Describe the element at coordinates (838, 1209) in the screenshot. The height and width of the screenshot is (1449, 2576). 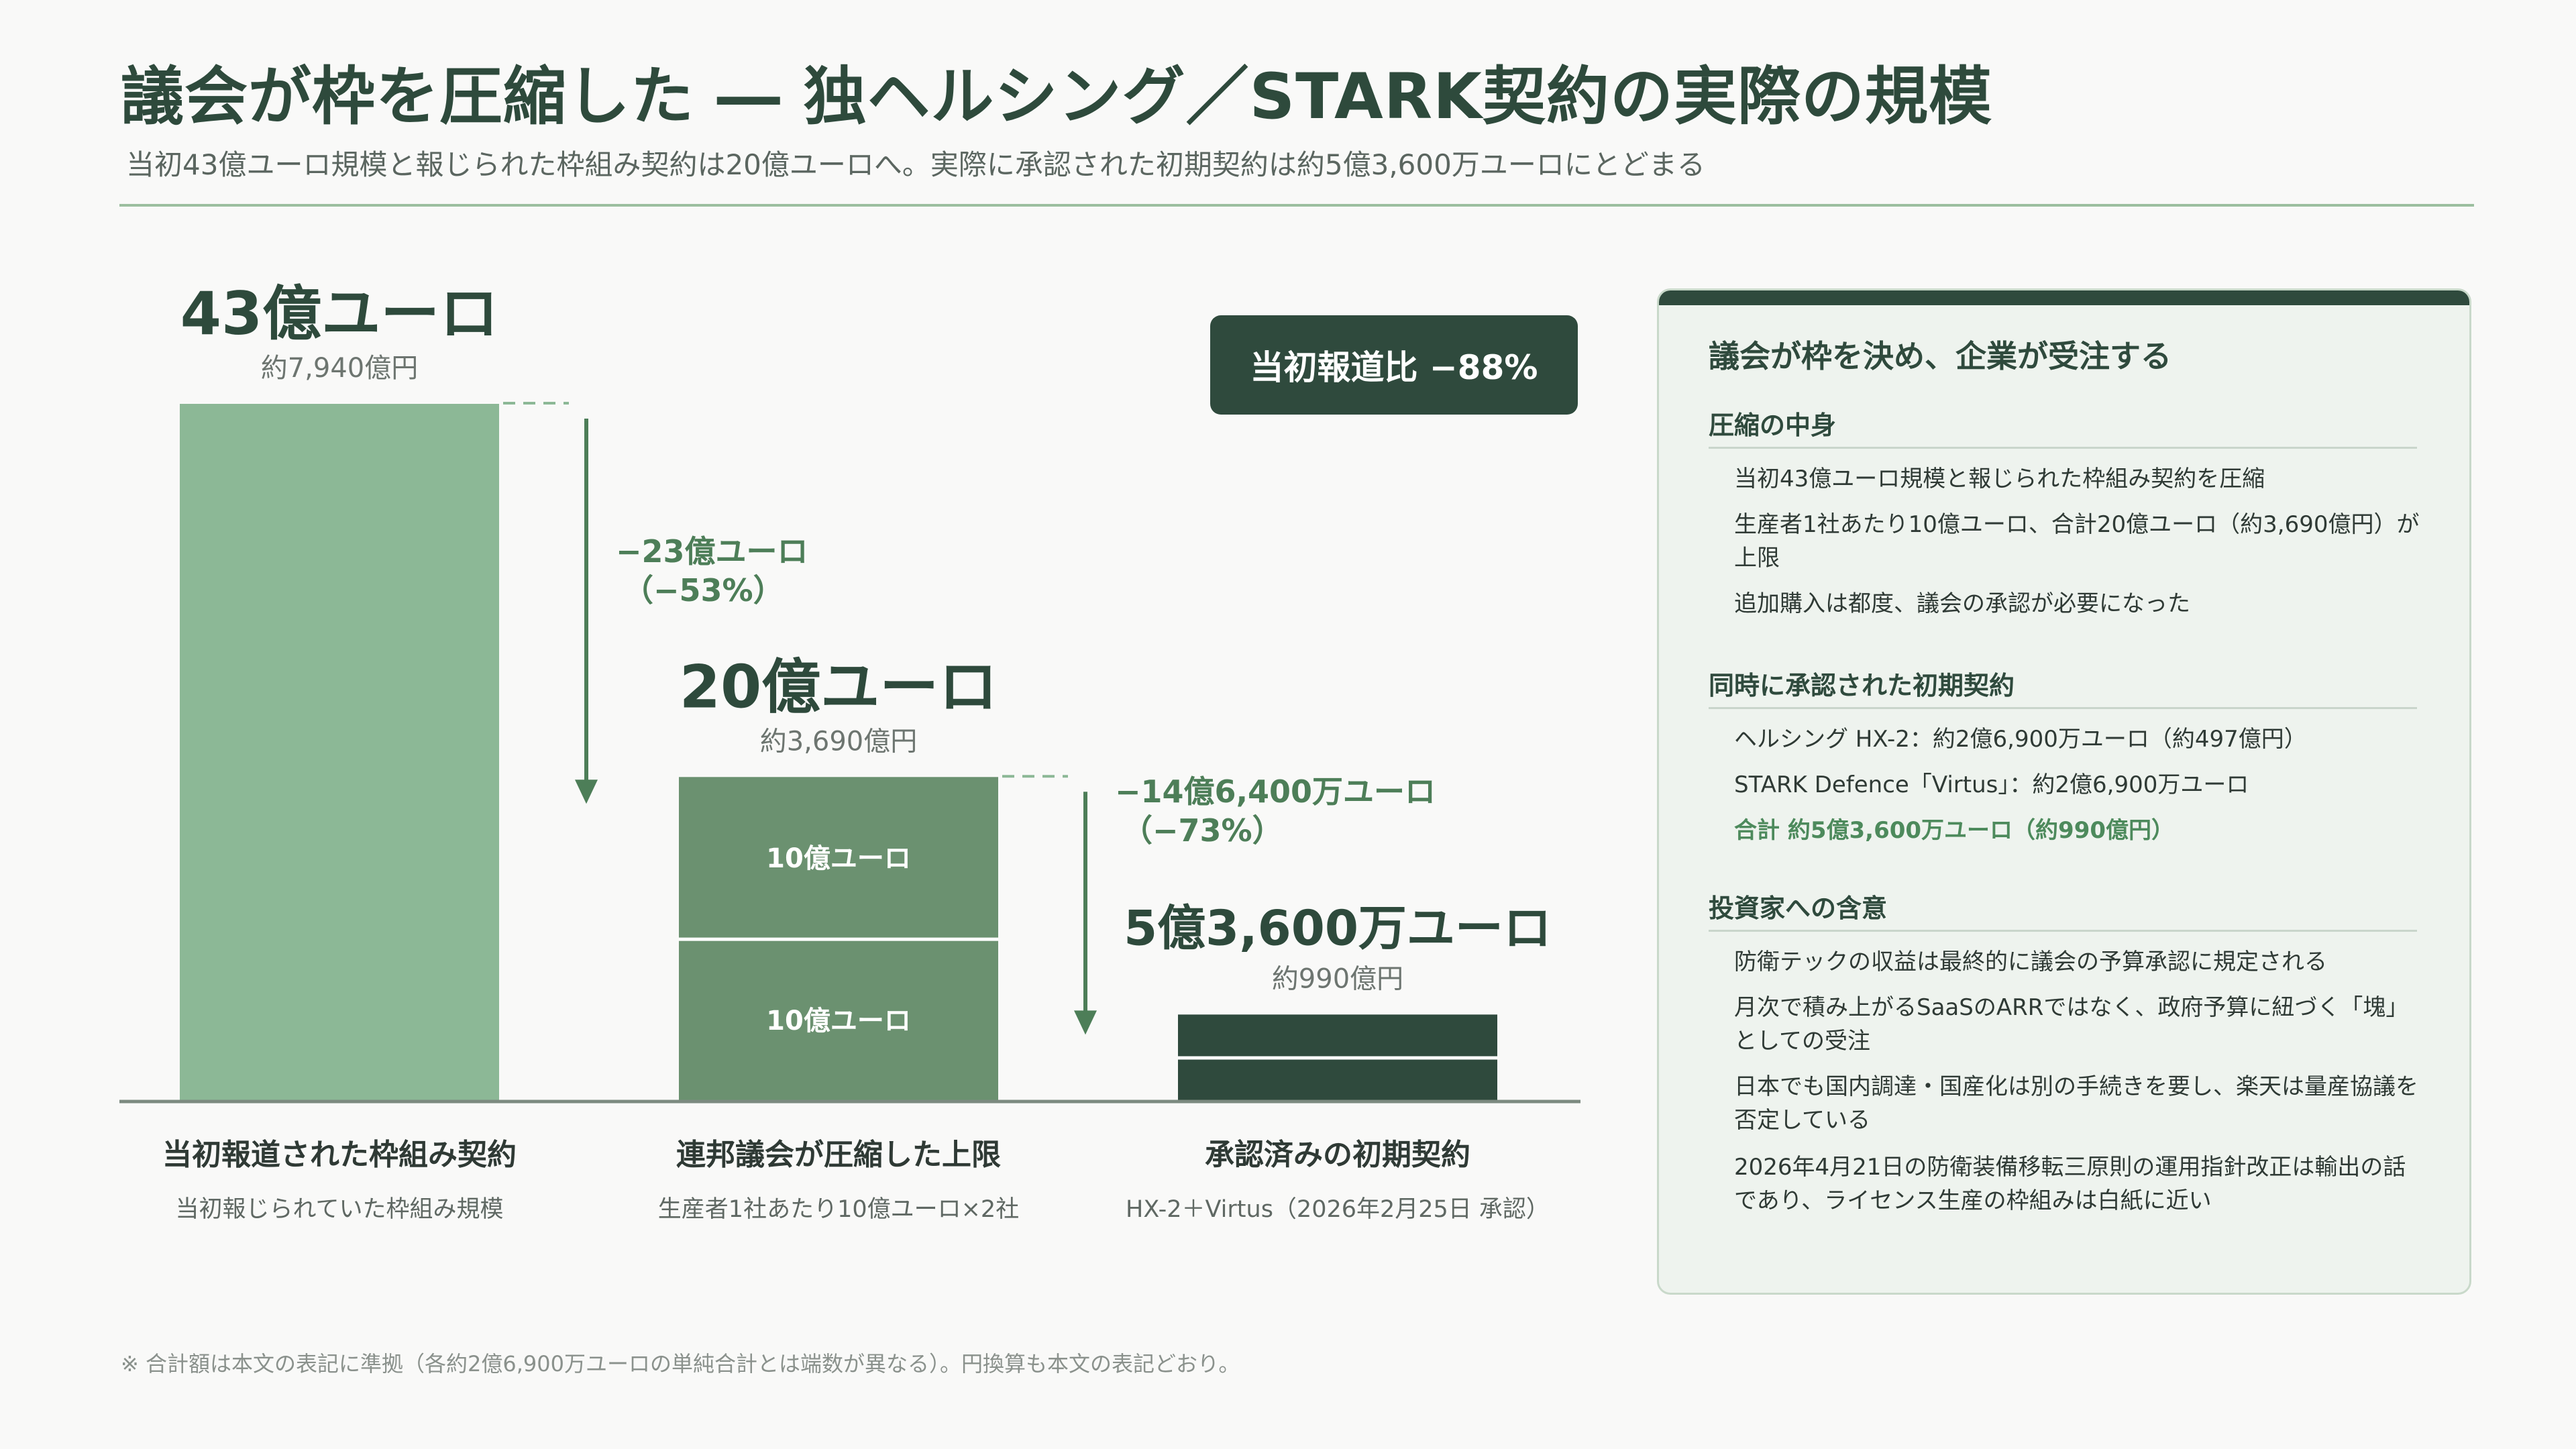
I see `category-sublabel: 生産者1社あたり10億ユーロ×2社` at that location.